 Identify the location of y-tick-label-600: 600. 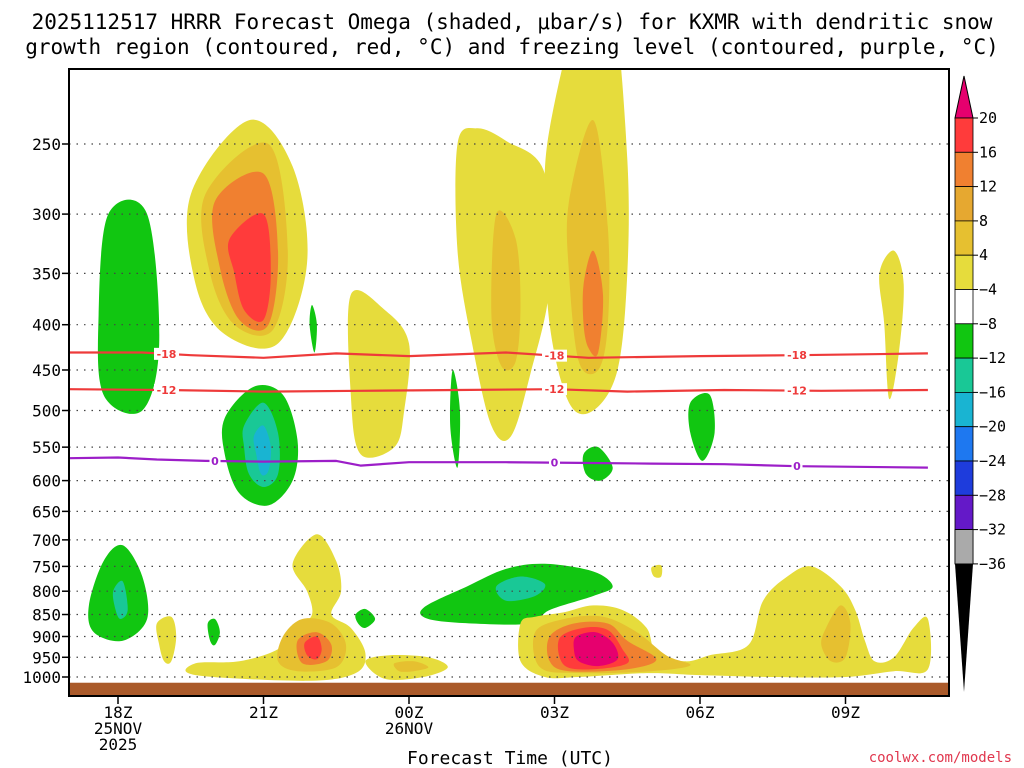
(46, 481).